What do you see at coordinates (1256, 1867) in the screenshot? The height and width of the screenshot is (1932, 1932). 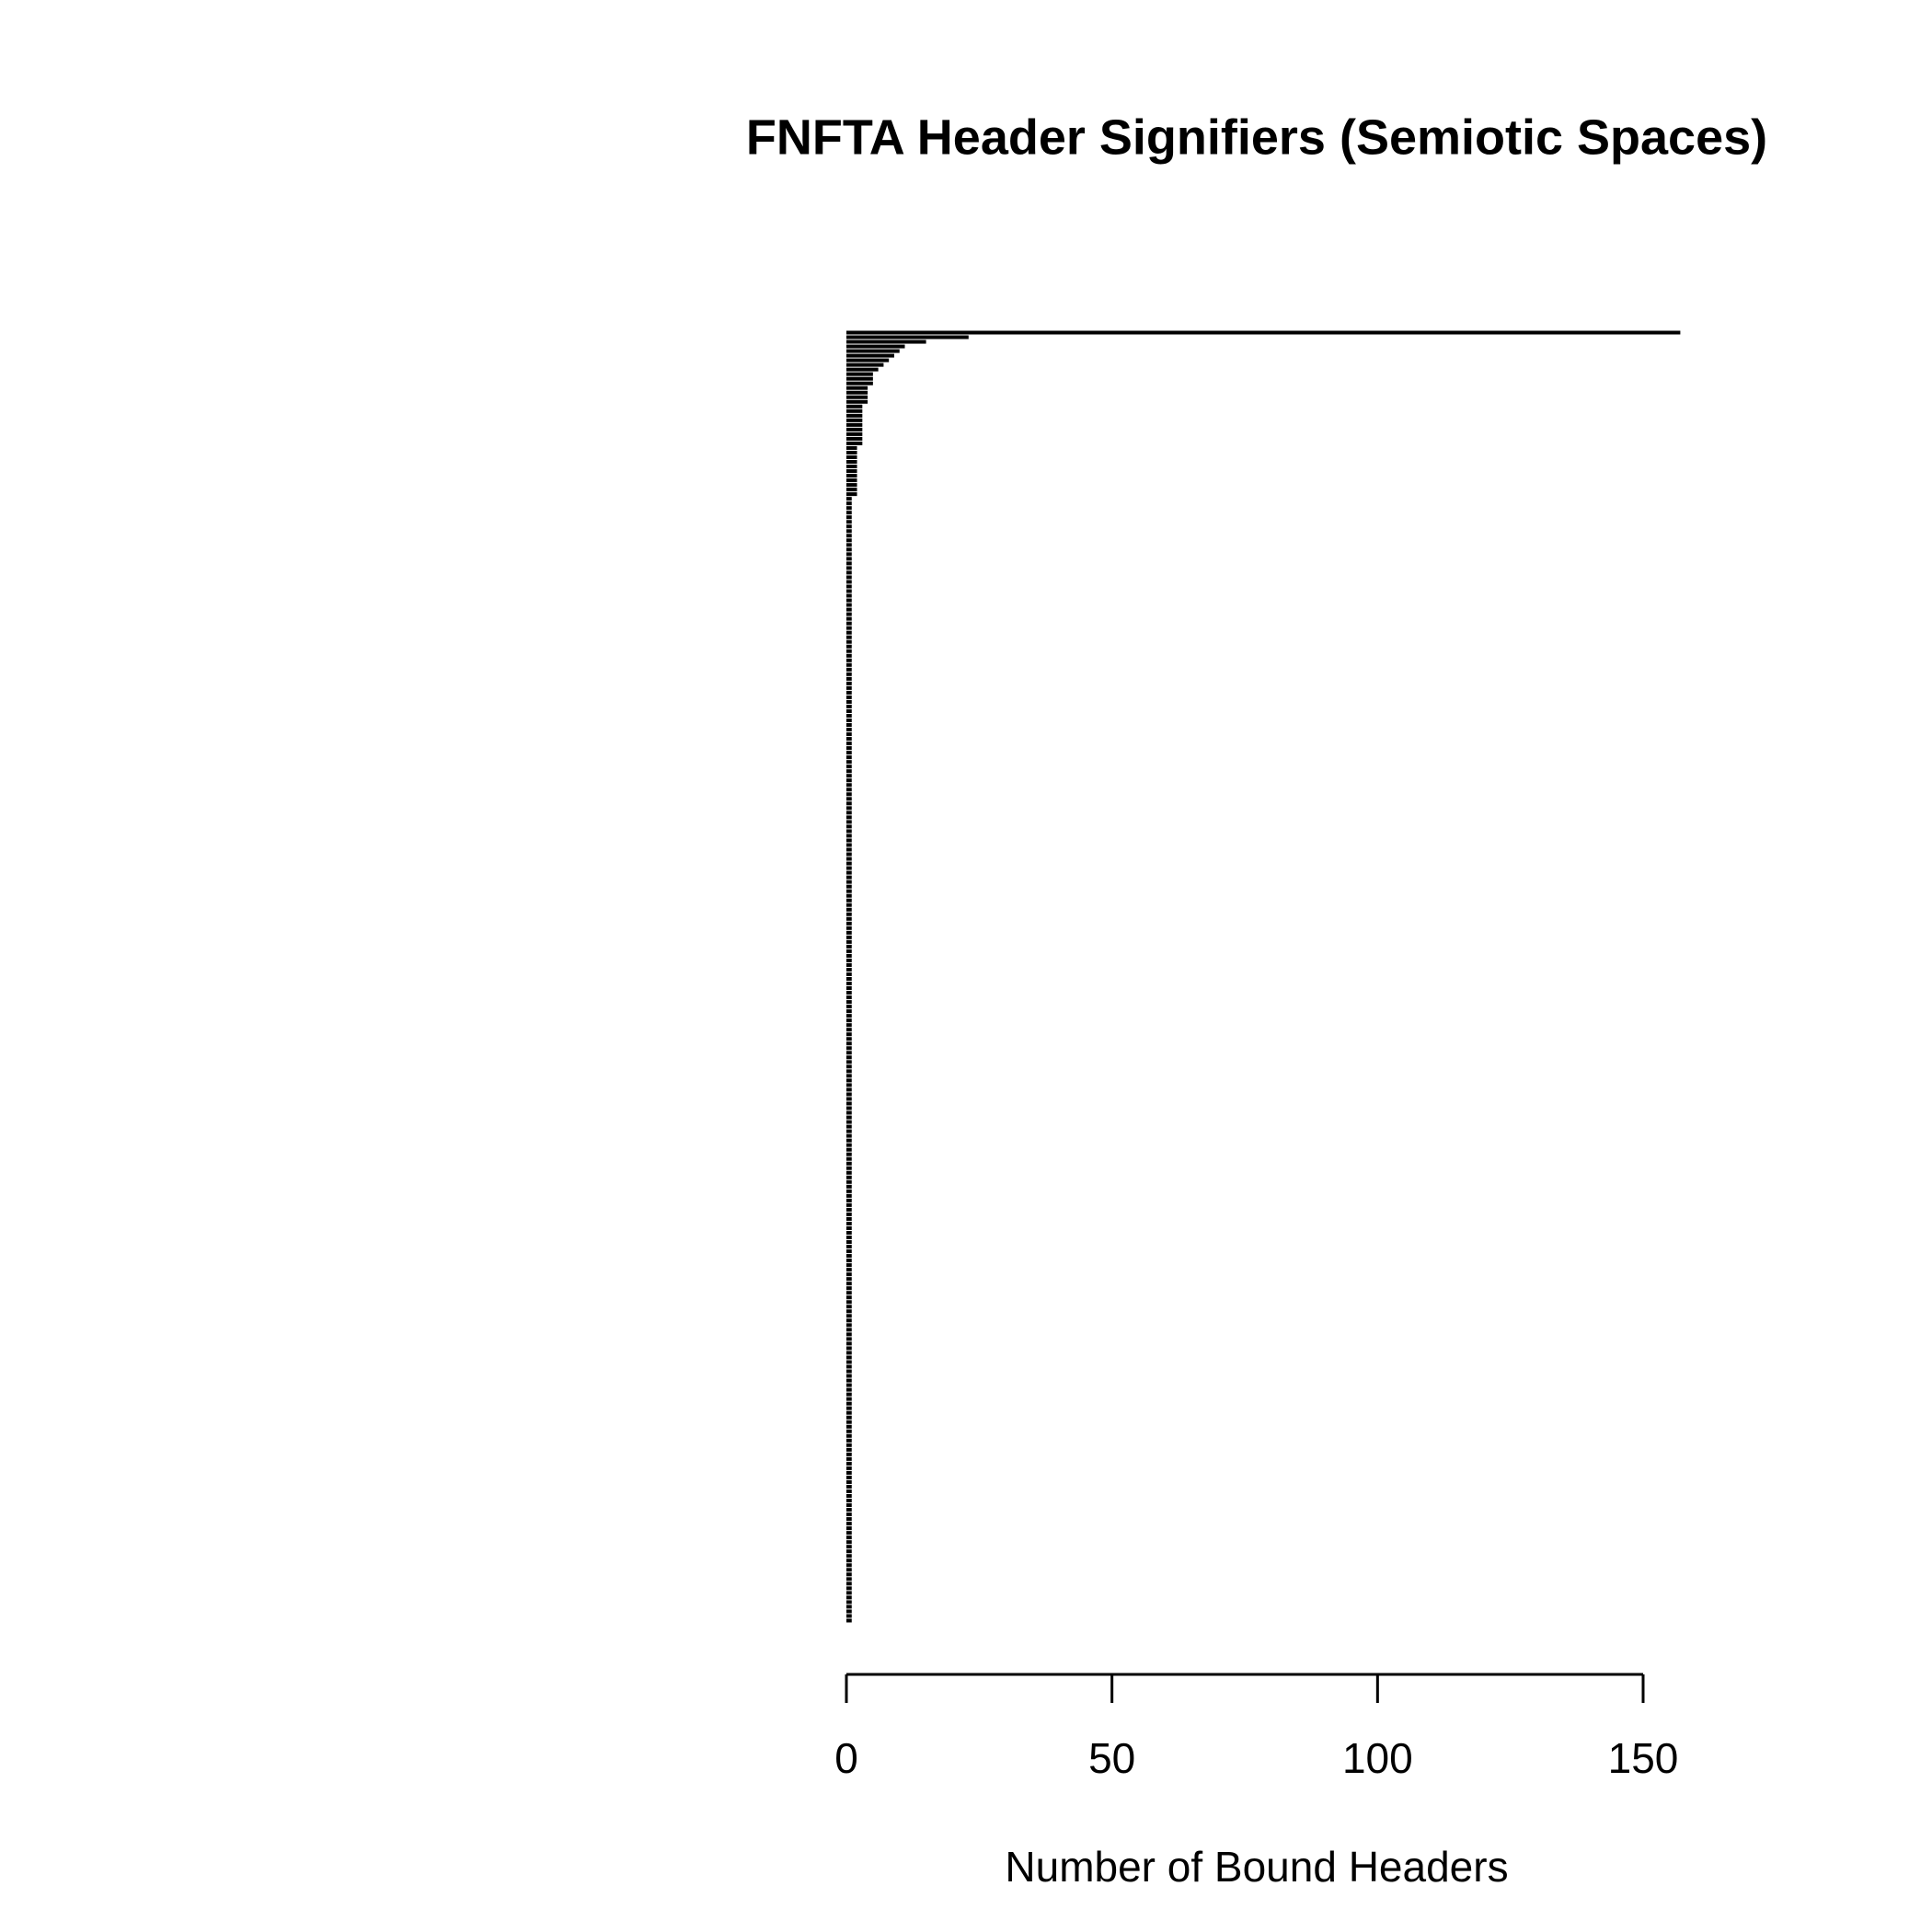 I see `x-axis-label: Number of Bound Headers` at bounding box center [1256, 1867].